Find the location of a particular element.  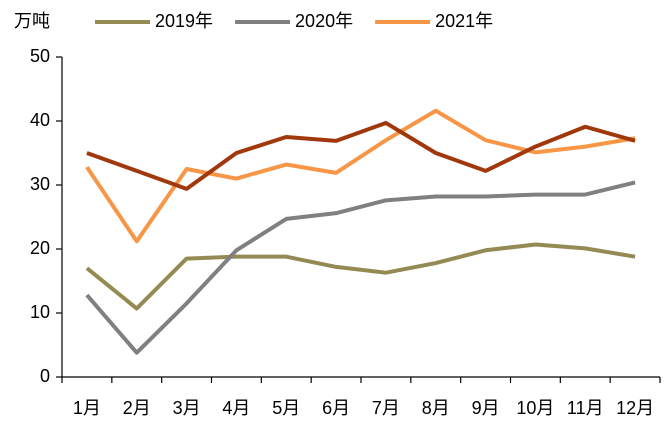

y-tick-label: 40 is located at coordinates (40, 120).